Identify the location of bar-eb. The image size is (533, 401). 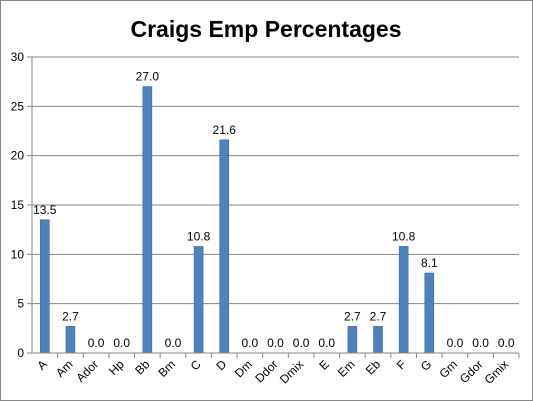
(378, 340).